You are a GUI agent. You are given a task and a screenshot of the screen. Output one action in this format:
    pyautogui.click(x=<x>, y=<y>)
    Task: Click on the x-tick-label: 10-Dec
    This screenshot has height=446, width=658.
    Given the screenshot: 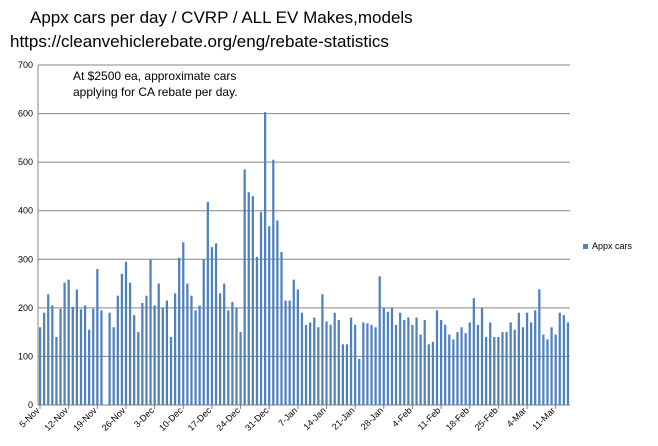 What is the action you would take?
    pyautogui.click(x=171, y=419)
    